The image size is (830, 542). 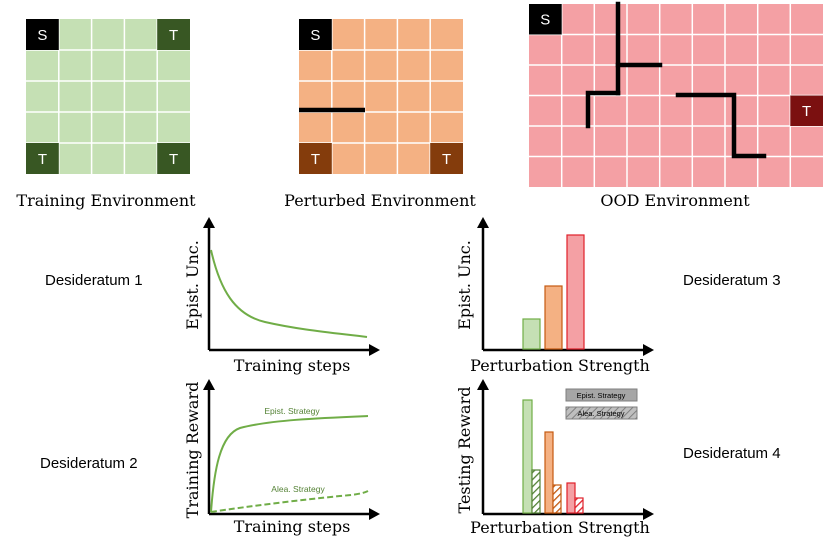 I want to click on plot-4-legend-epist-swatch, so click(x=601, y=395).